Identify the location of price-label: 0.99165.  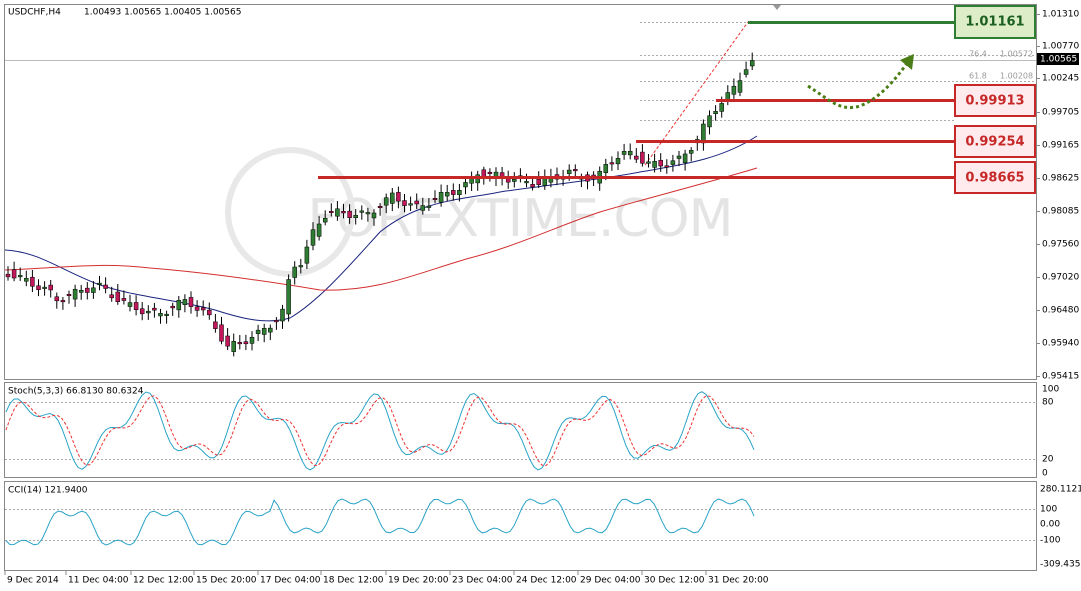
(1060, 146).